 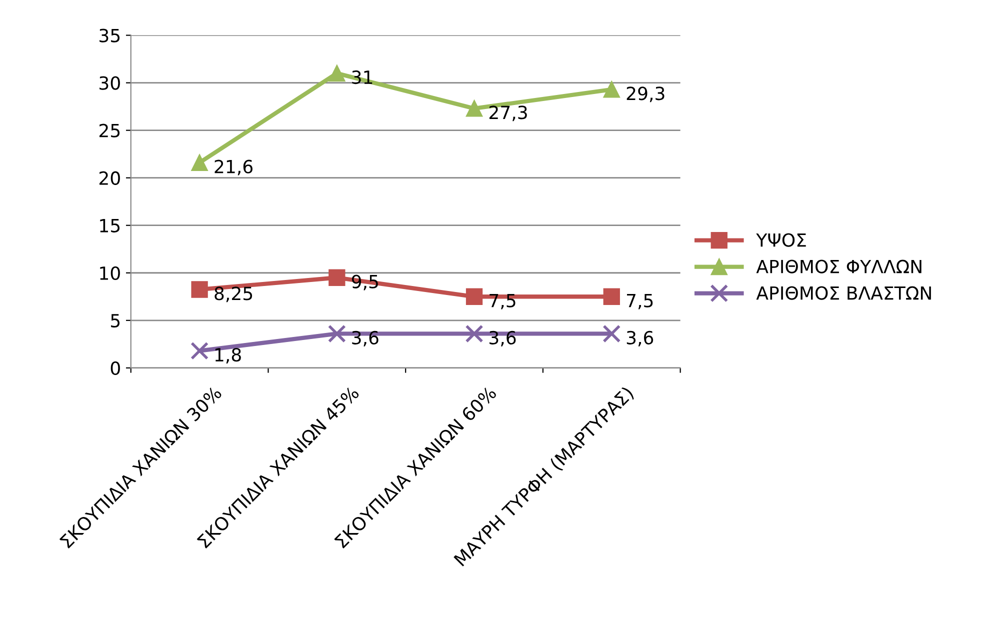 What do you see at coordinates (109, 131) in the screenshot?
I see `y-tick-label: 25` at bounding box center [109, 131].